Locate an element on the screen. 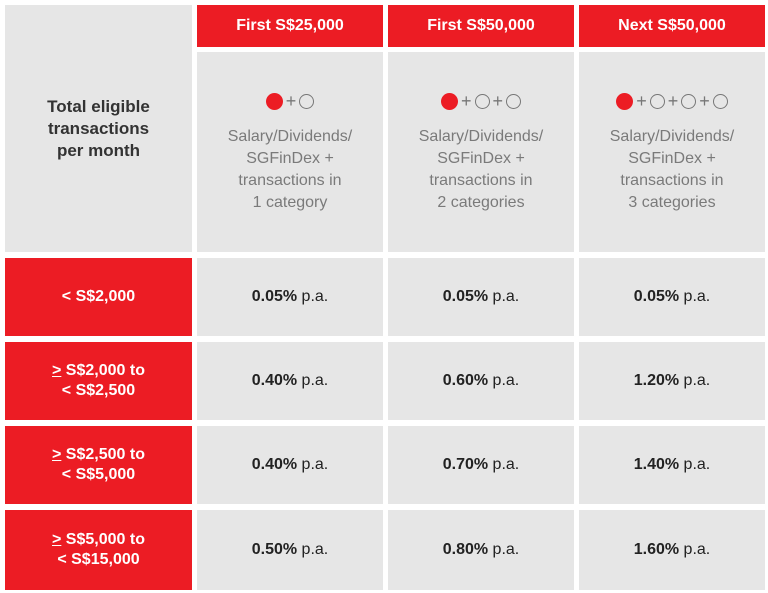  requirement-icons: + is located at coordinates (290, 101).